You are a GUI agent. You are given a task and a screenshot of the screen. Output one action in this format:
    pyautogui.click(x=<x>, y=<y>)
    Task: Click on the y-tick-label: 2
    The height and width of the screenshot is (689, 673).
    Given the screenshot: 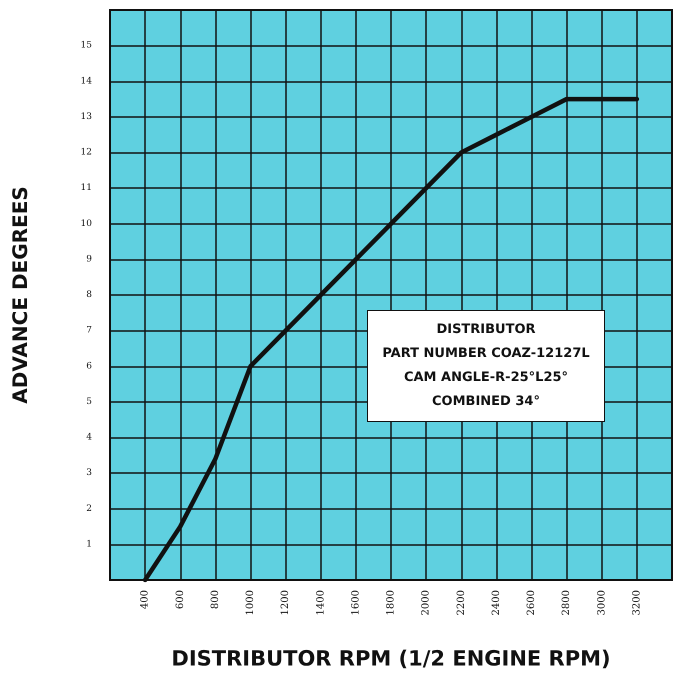 What is the action you would take?
    pyautogui.click(x=89, y=509)
    